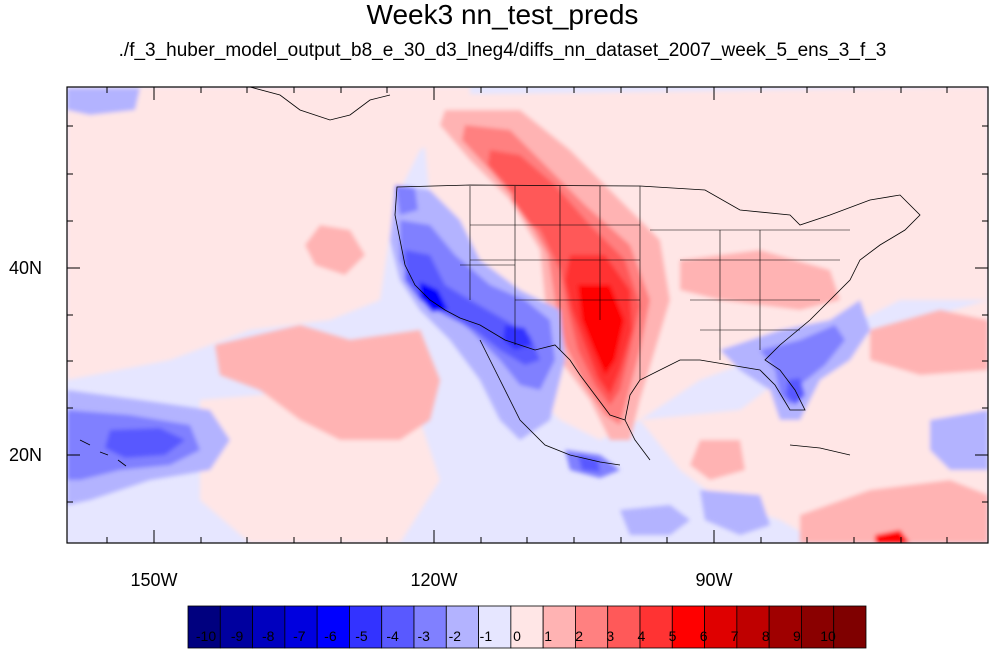 This screenshot has width=1005, height=672. Describe the element at coordinates (392, 636) in the screenshot. I see `colorbar-label: -4` at that location.